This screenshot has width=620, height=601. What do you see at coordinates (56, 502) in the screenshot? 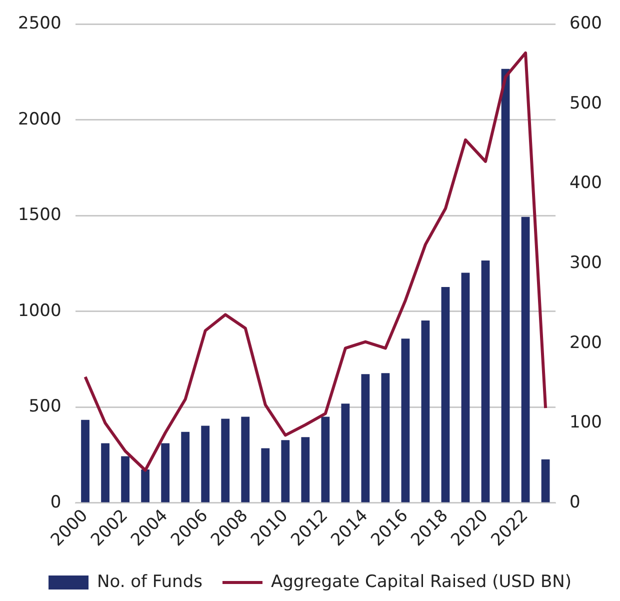
I see `y-tick-label: 0` at bounding box center [56, 502].